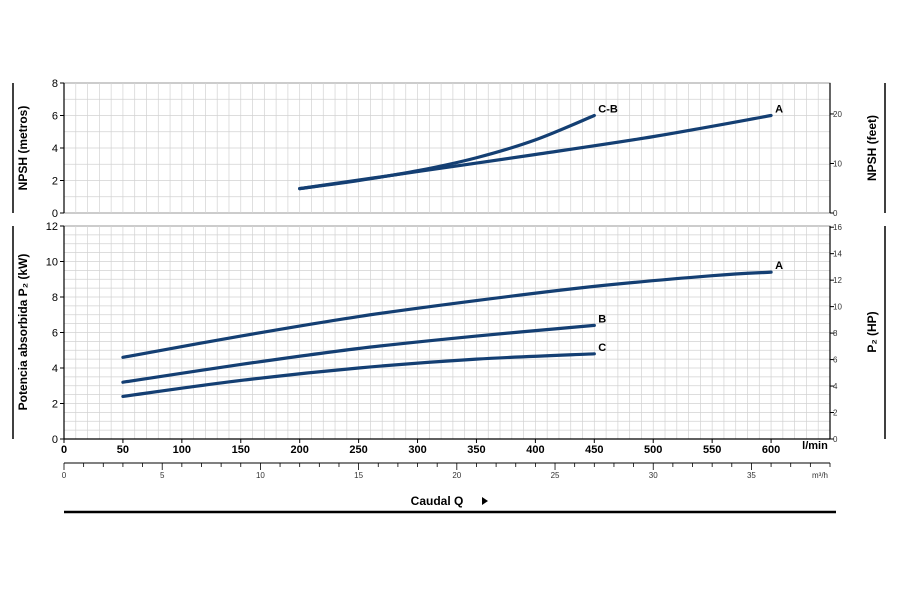 The height and width of the screenshot is (600, 900). Describe the element at coordinates (535, 450) in the screenshot. I see `flow-tick-label: 400` at that location.